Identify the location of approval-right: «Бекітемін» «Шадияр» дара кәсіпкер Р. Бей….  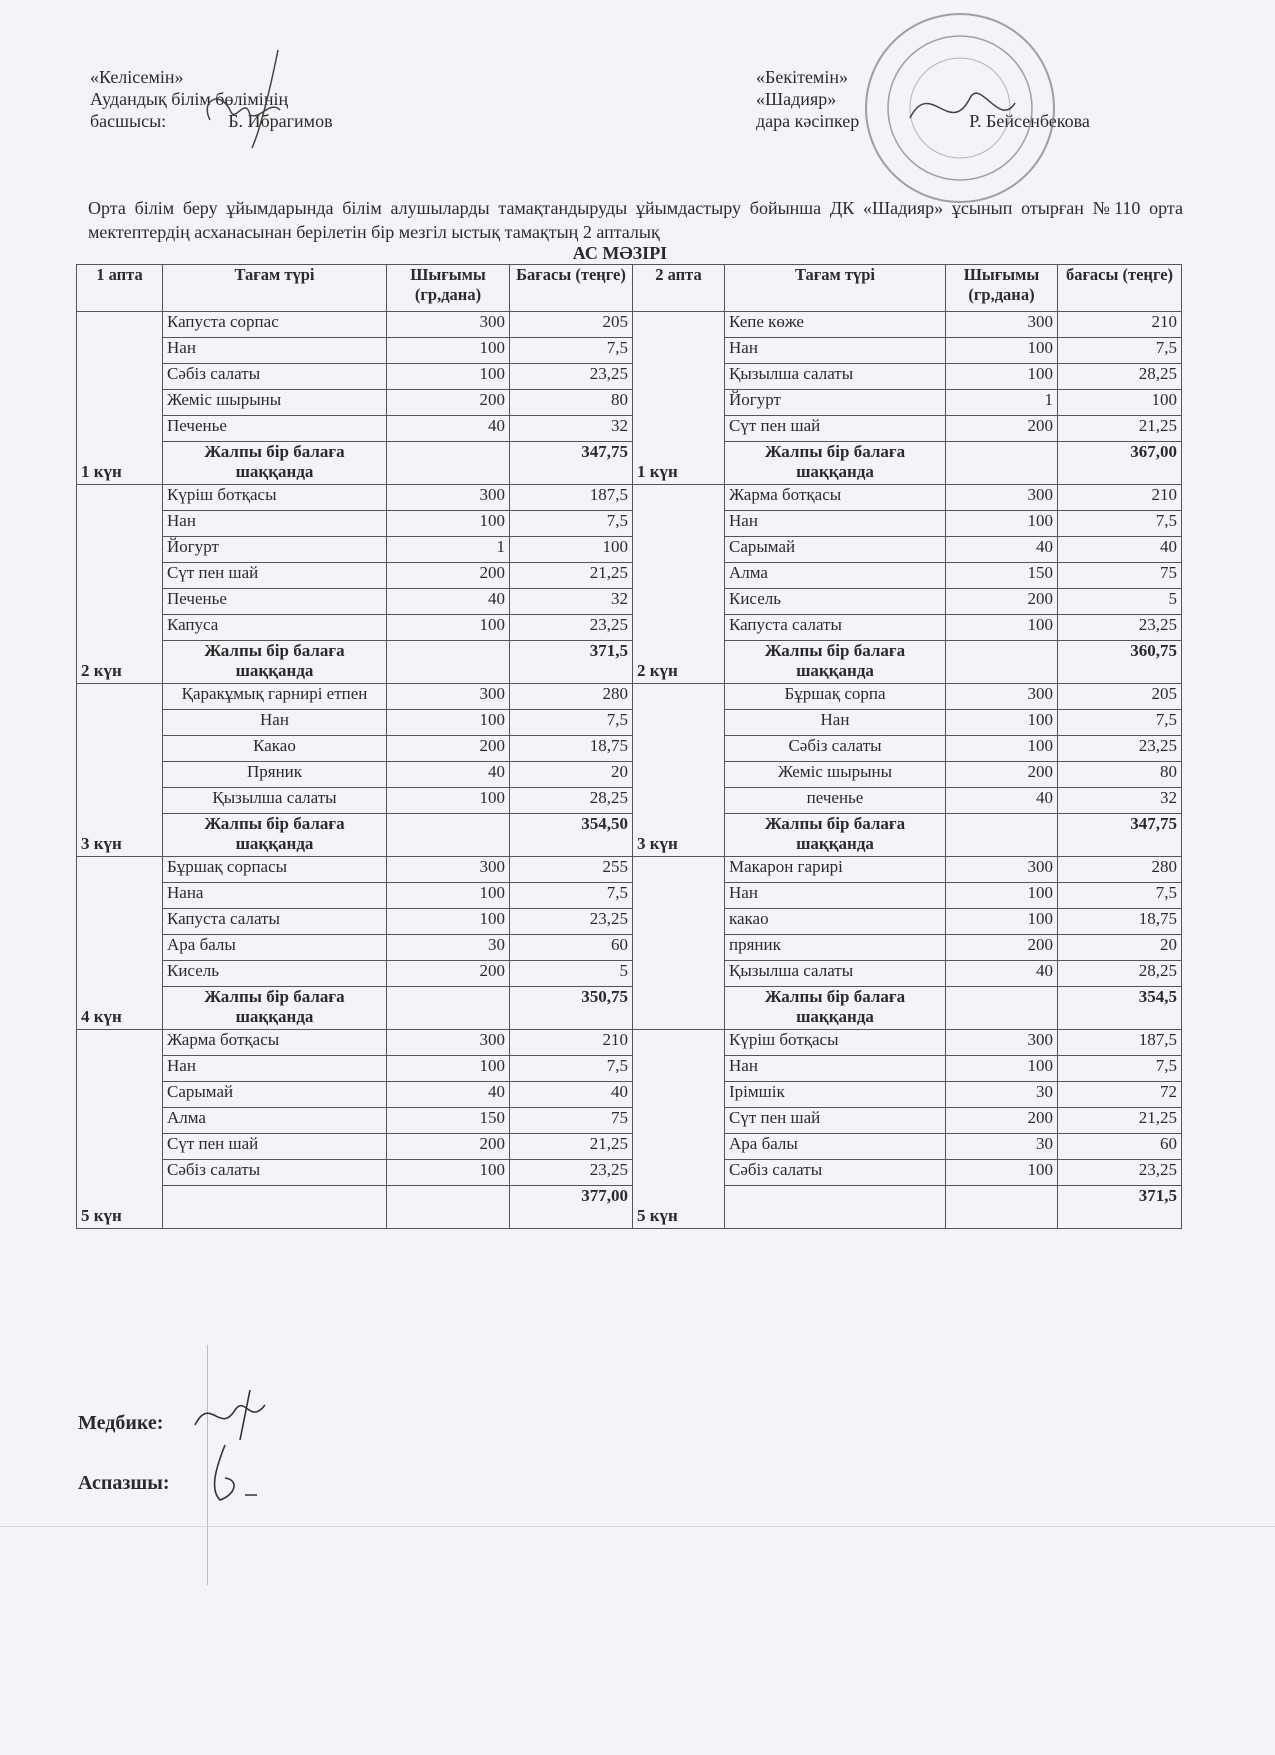
(923, 99).